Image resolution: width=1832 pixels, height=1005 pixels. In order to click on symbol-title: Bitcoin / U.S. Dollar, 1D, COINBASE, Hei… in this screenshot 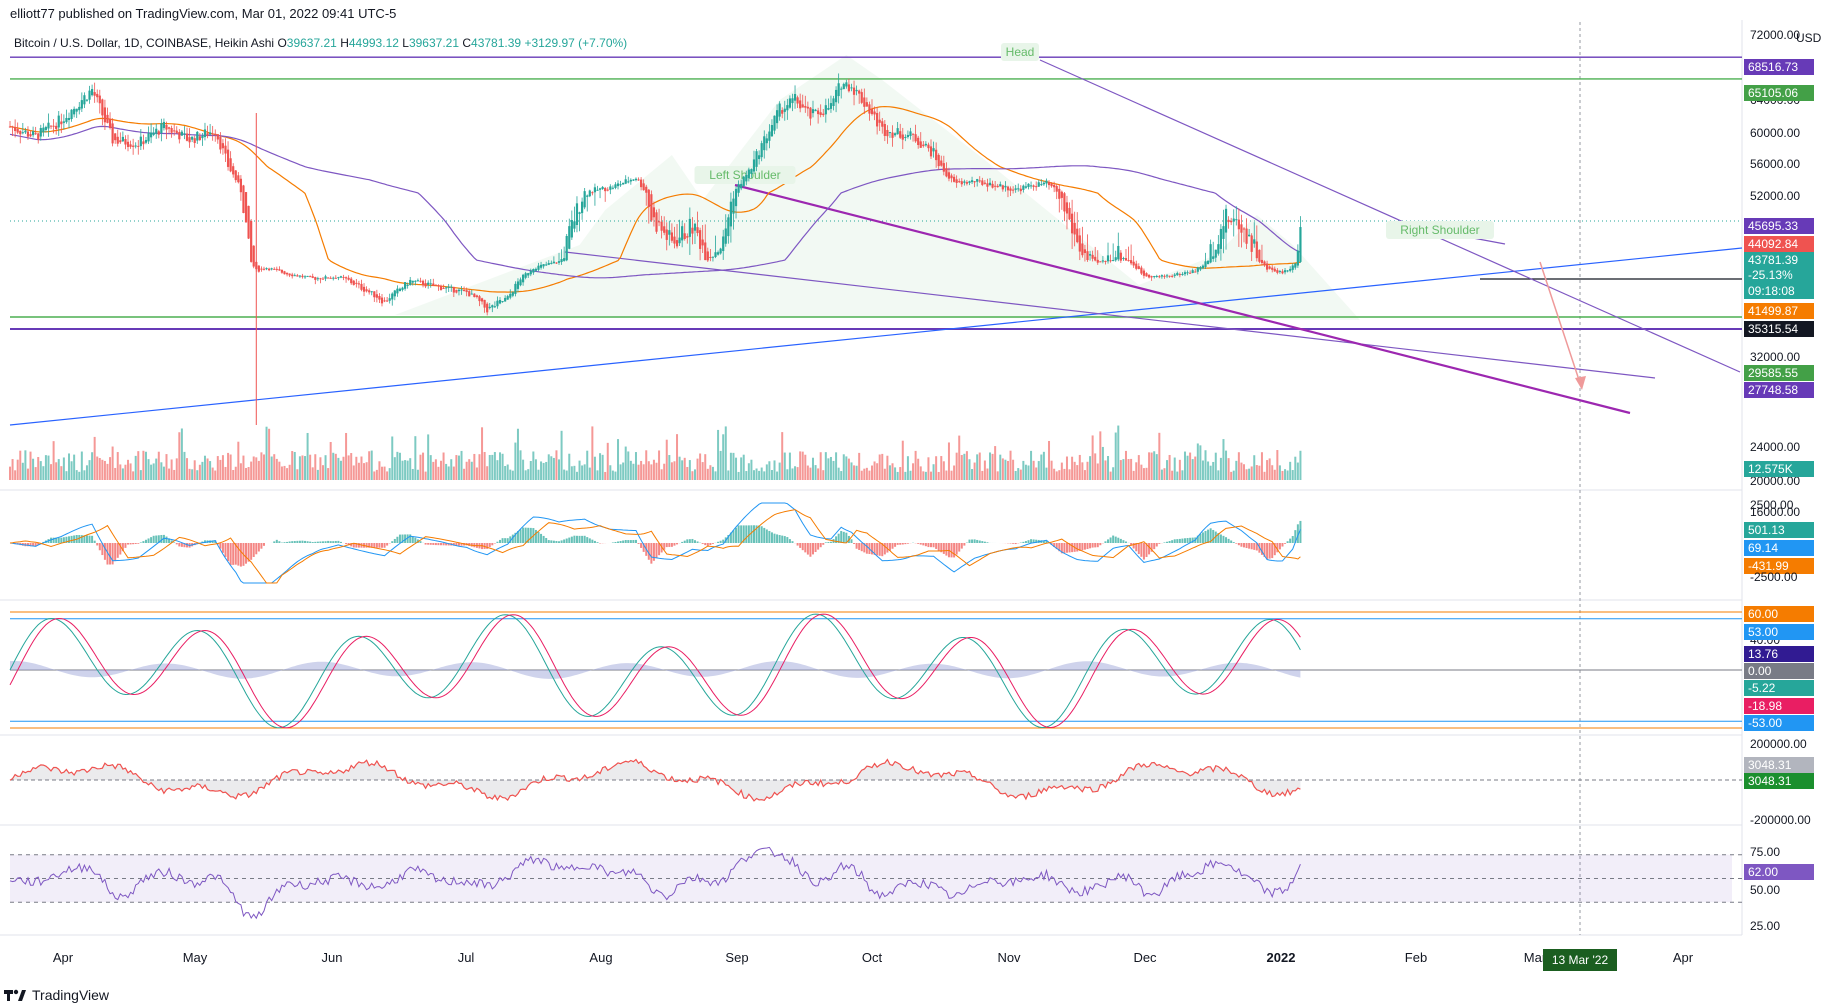, I will do `click(144, 43)`.